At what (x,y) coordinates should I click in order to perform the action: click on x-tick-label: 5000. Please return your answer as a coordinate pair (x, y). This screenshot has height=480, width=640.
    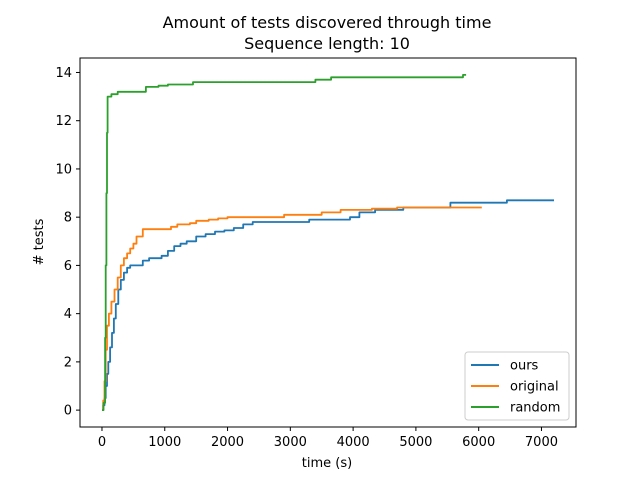
    Looking at the image, I should click on (415, 442).